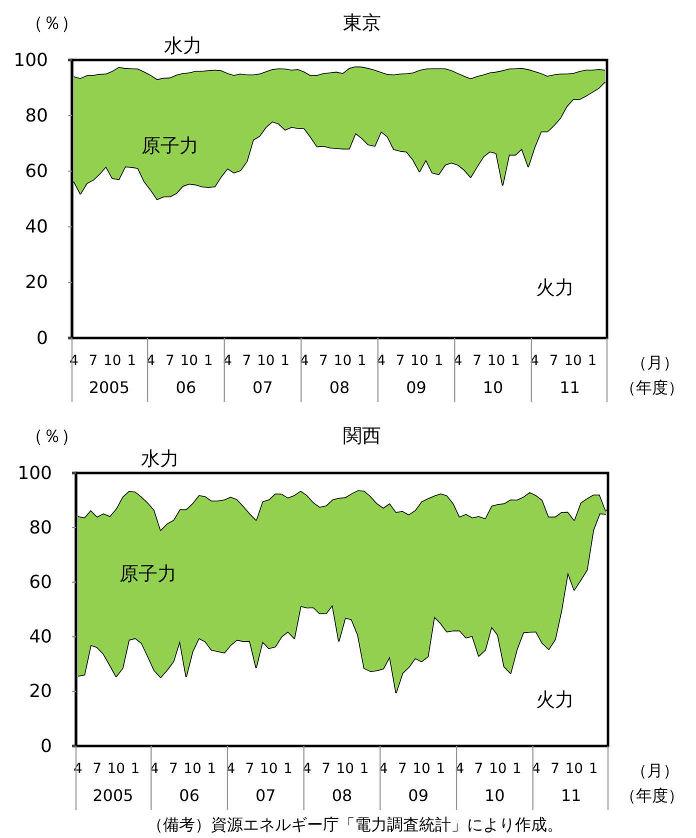  I want to click on text: （備考）資源エネルギー庁「電力調査統計」により作成。, so click(355, 824).